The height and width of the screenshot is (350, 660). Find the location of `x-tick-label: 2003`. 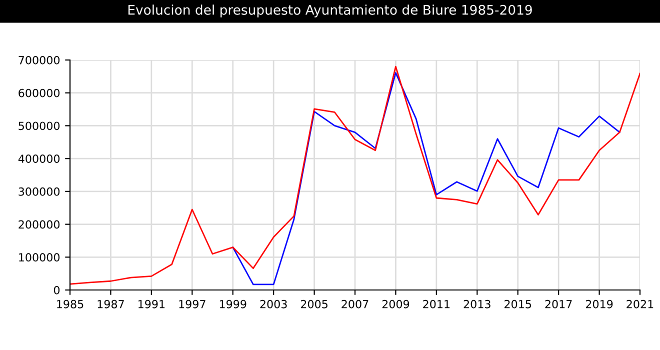

x-tick-label: 2003 is located at coordinates (273, 304).